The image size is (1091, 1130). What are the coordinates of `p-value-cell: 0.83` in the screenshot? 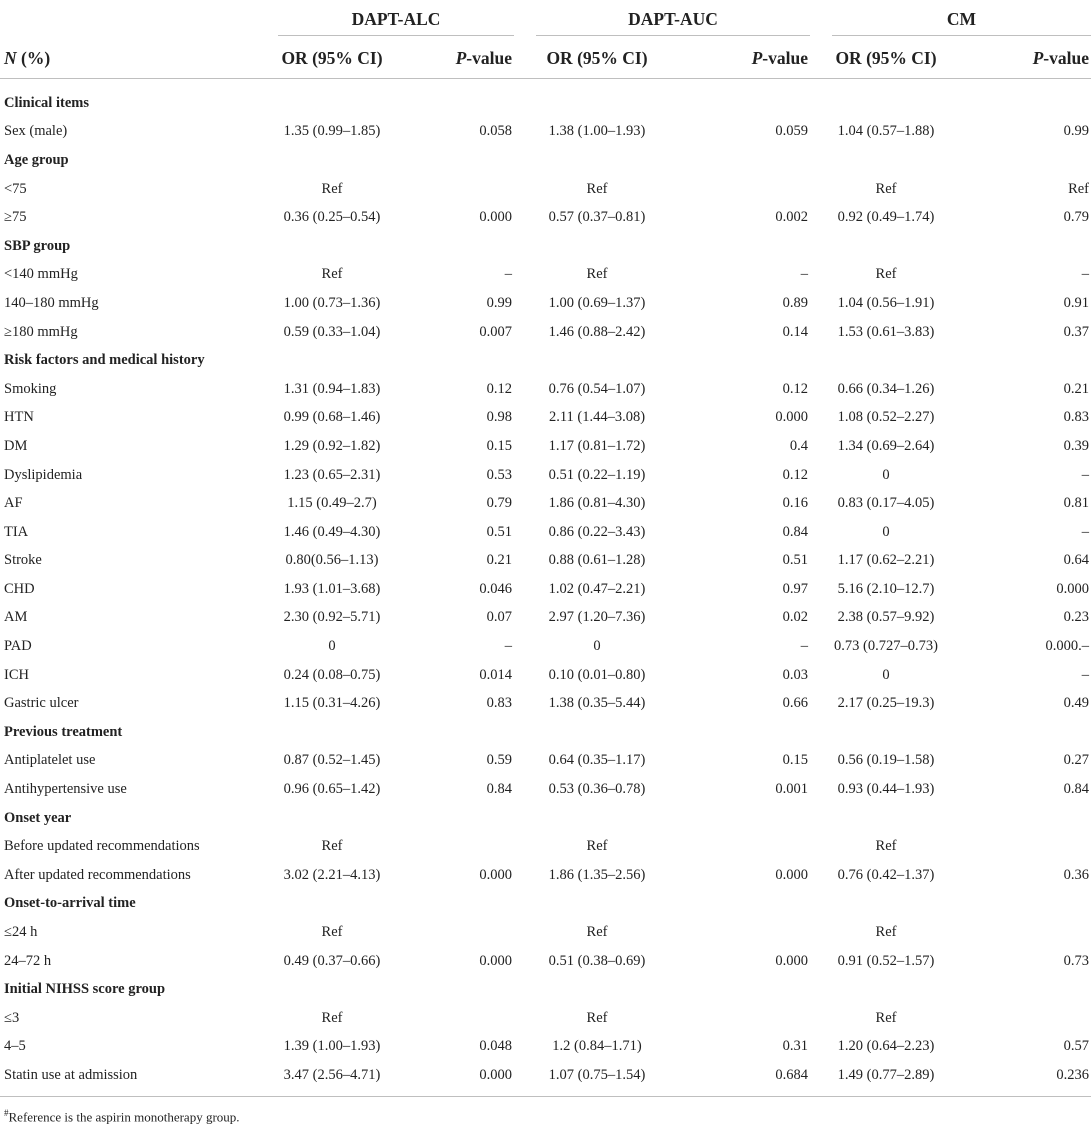 It's located at (499, 703).